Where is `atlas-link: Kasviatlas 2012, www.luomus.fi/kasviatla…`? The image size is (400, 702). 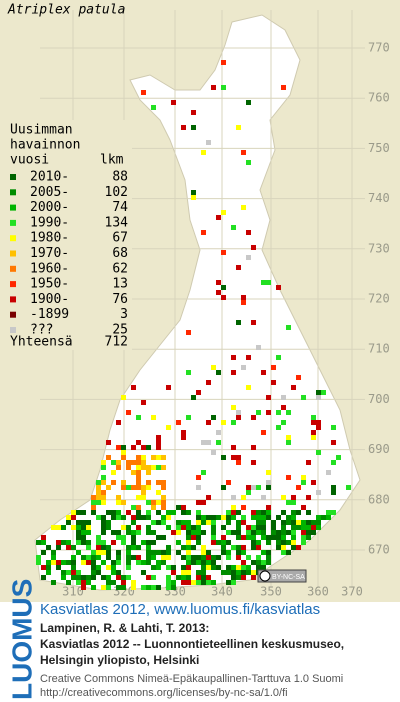 atlas-link: Kasviatlas 2012, www.luomus.fi/kasviatla… is located at coordinates (180, 609).